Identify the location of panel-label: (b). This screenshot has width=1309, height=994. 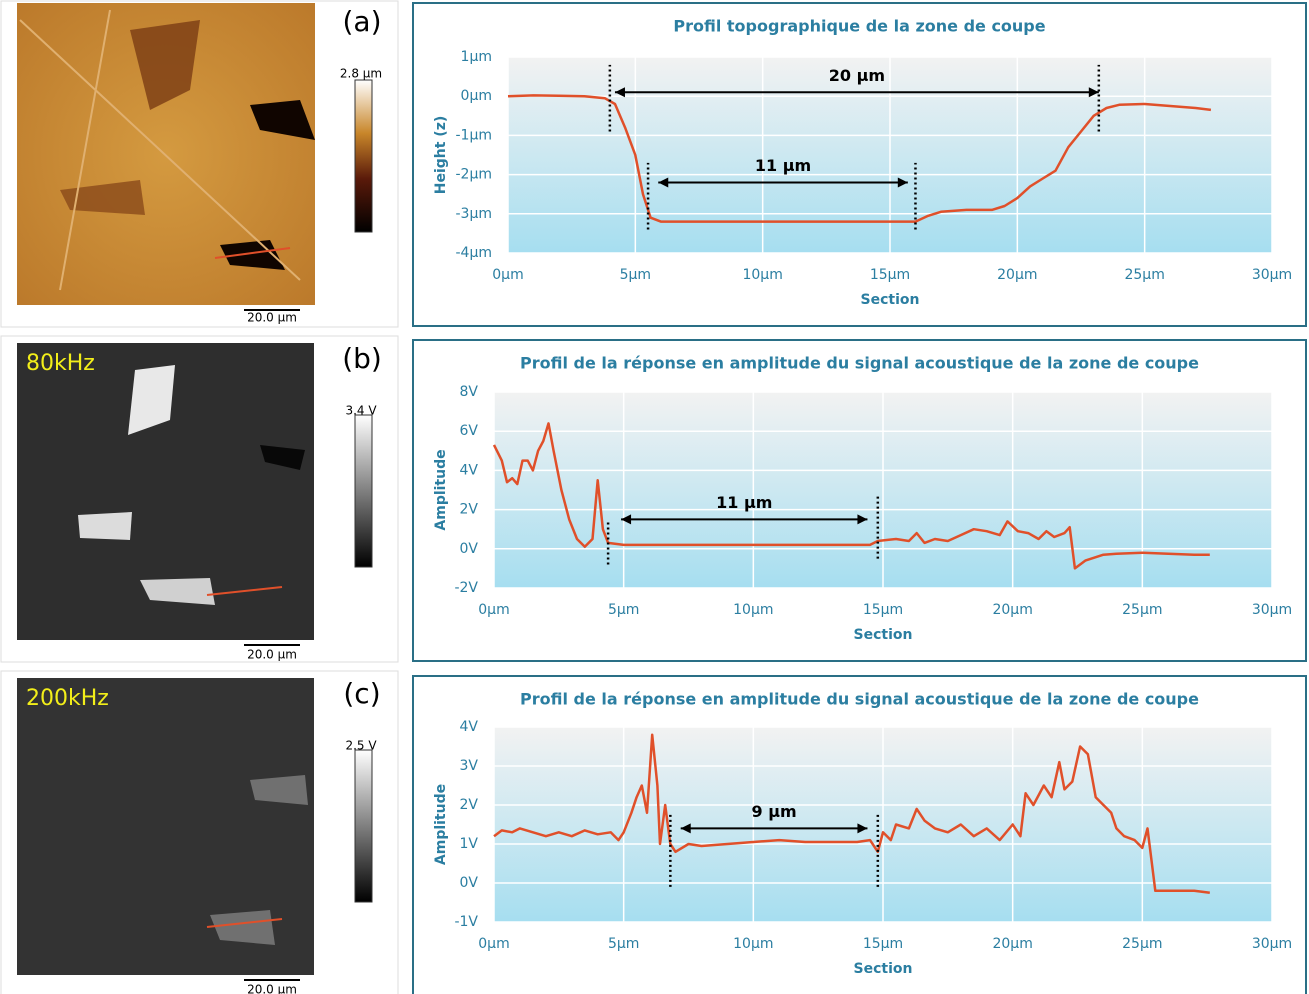
(362, 358).